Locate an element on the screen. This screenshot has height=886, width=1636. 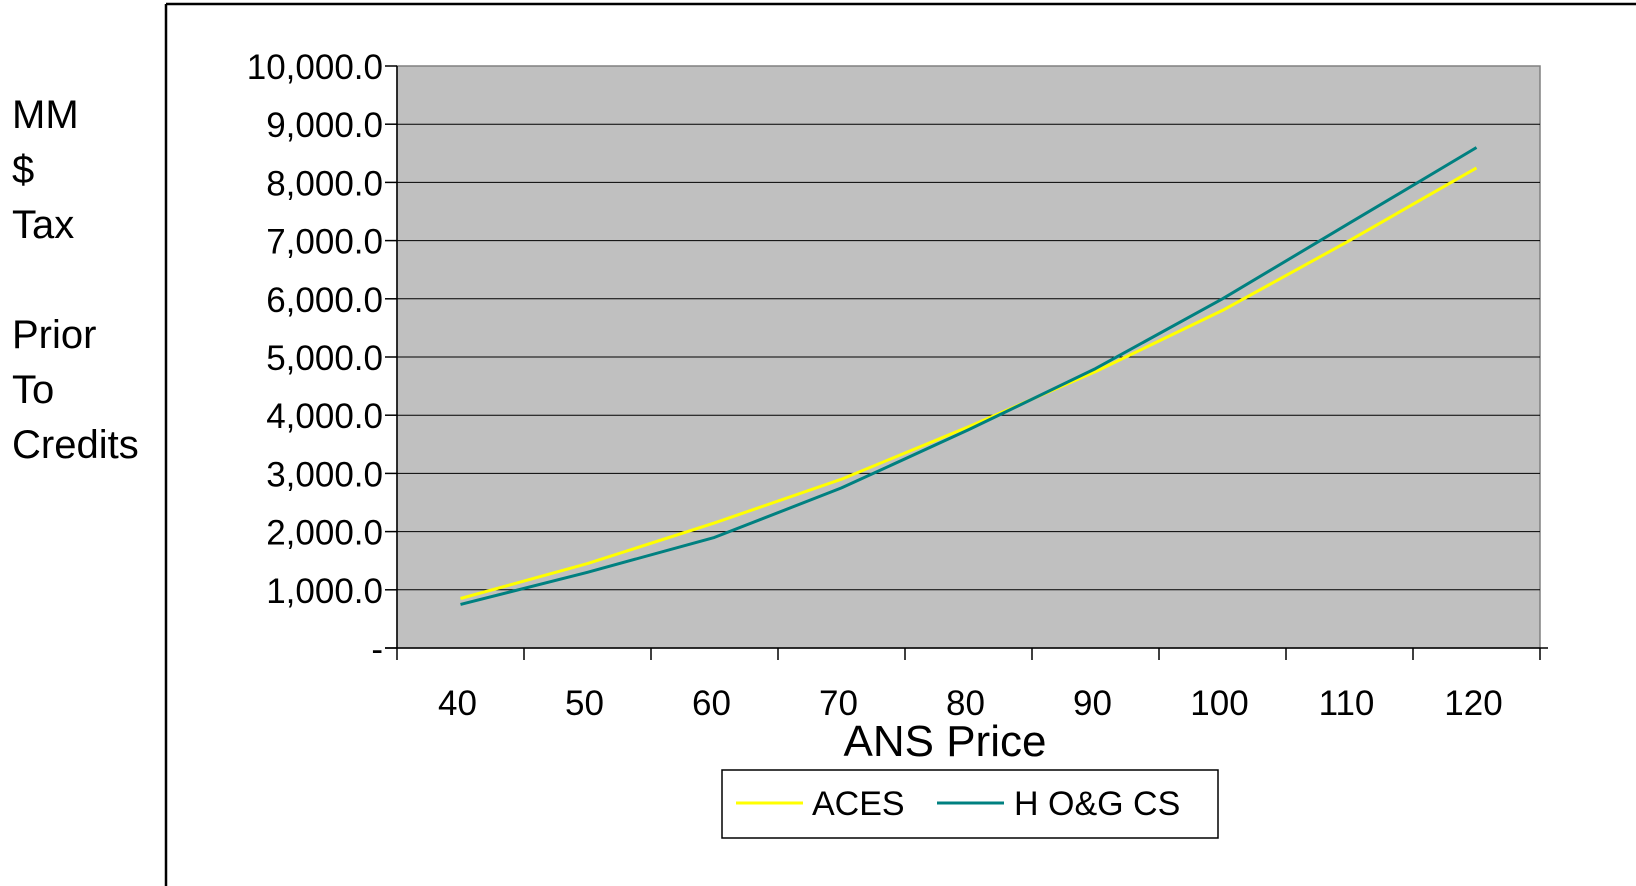
y-tick-label: 3,000.0 is located at coordinates (324, 474).